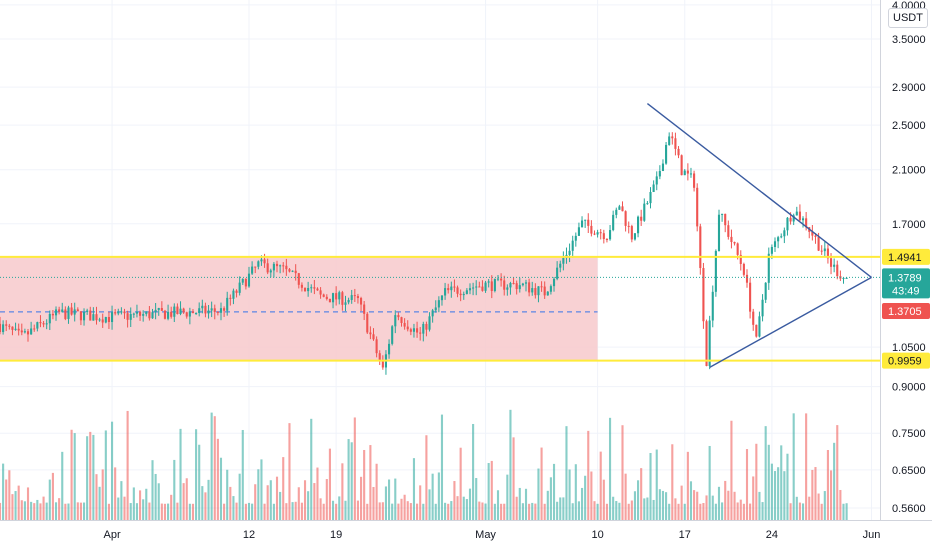  I want to click on y-tick-label: 0.6500, so click(909, 471).